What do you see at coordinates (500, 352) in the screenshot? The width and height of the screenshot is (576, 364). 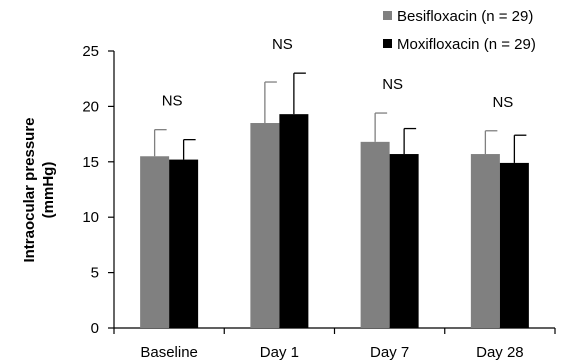 I see `x-tick-label: Day 28` at bounding box center [500, 352].